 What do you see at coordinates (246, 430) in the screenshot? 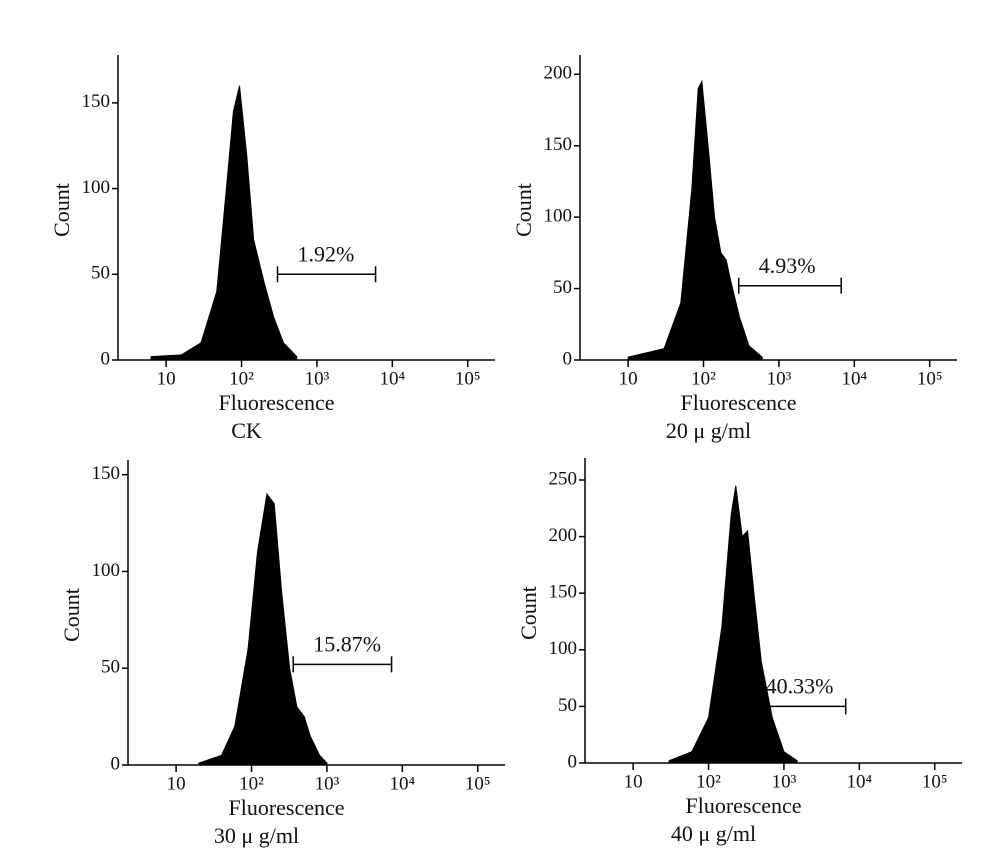
I see `caption: CK` at bounding box center [246, 430].